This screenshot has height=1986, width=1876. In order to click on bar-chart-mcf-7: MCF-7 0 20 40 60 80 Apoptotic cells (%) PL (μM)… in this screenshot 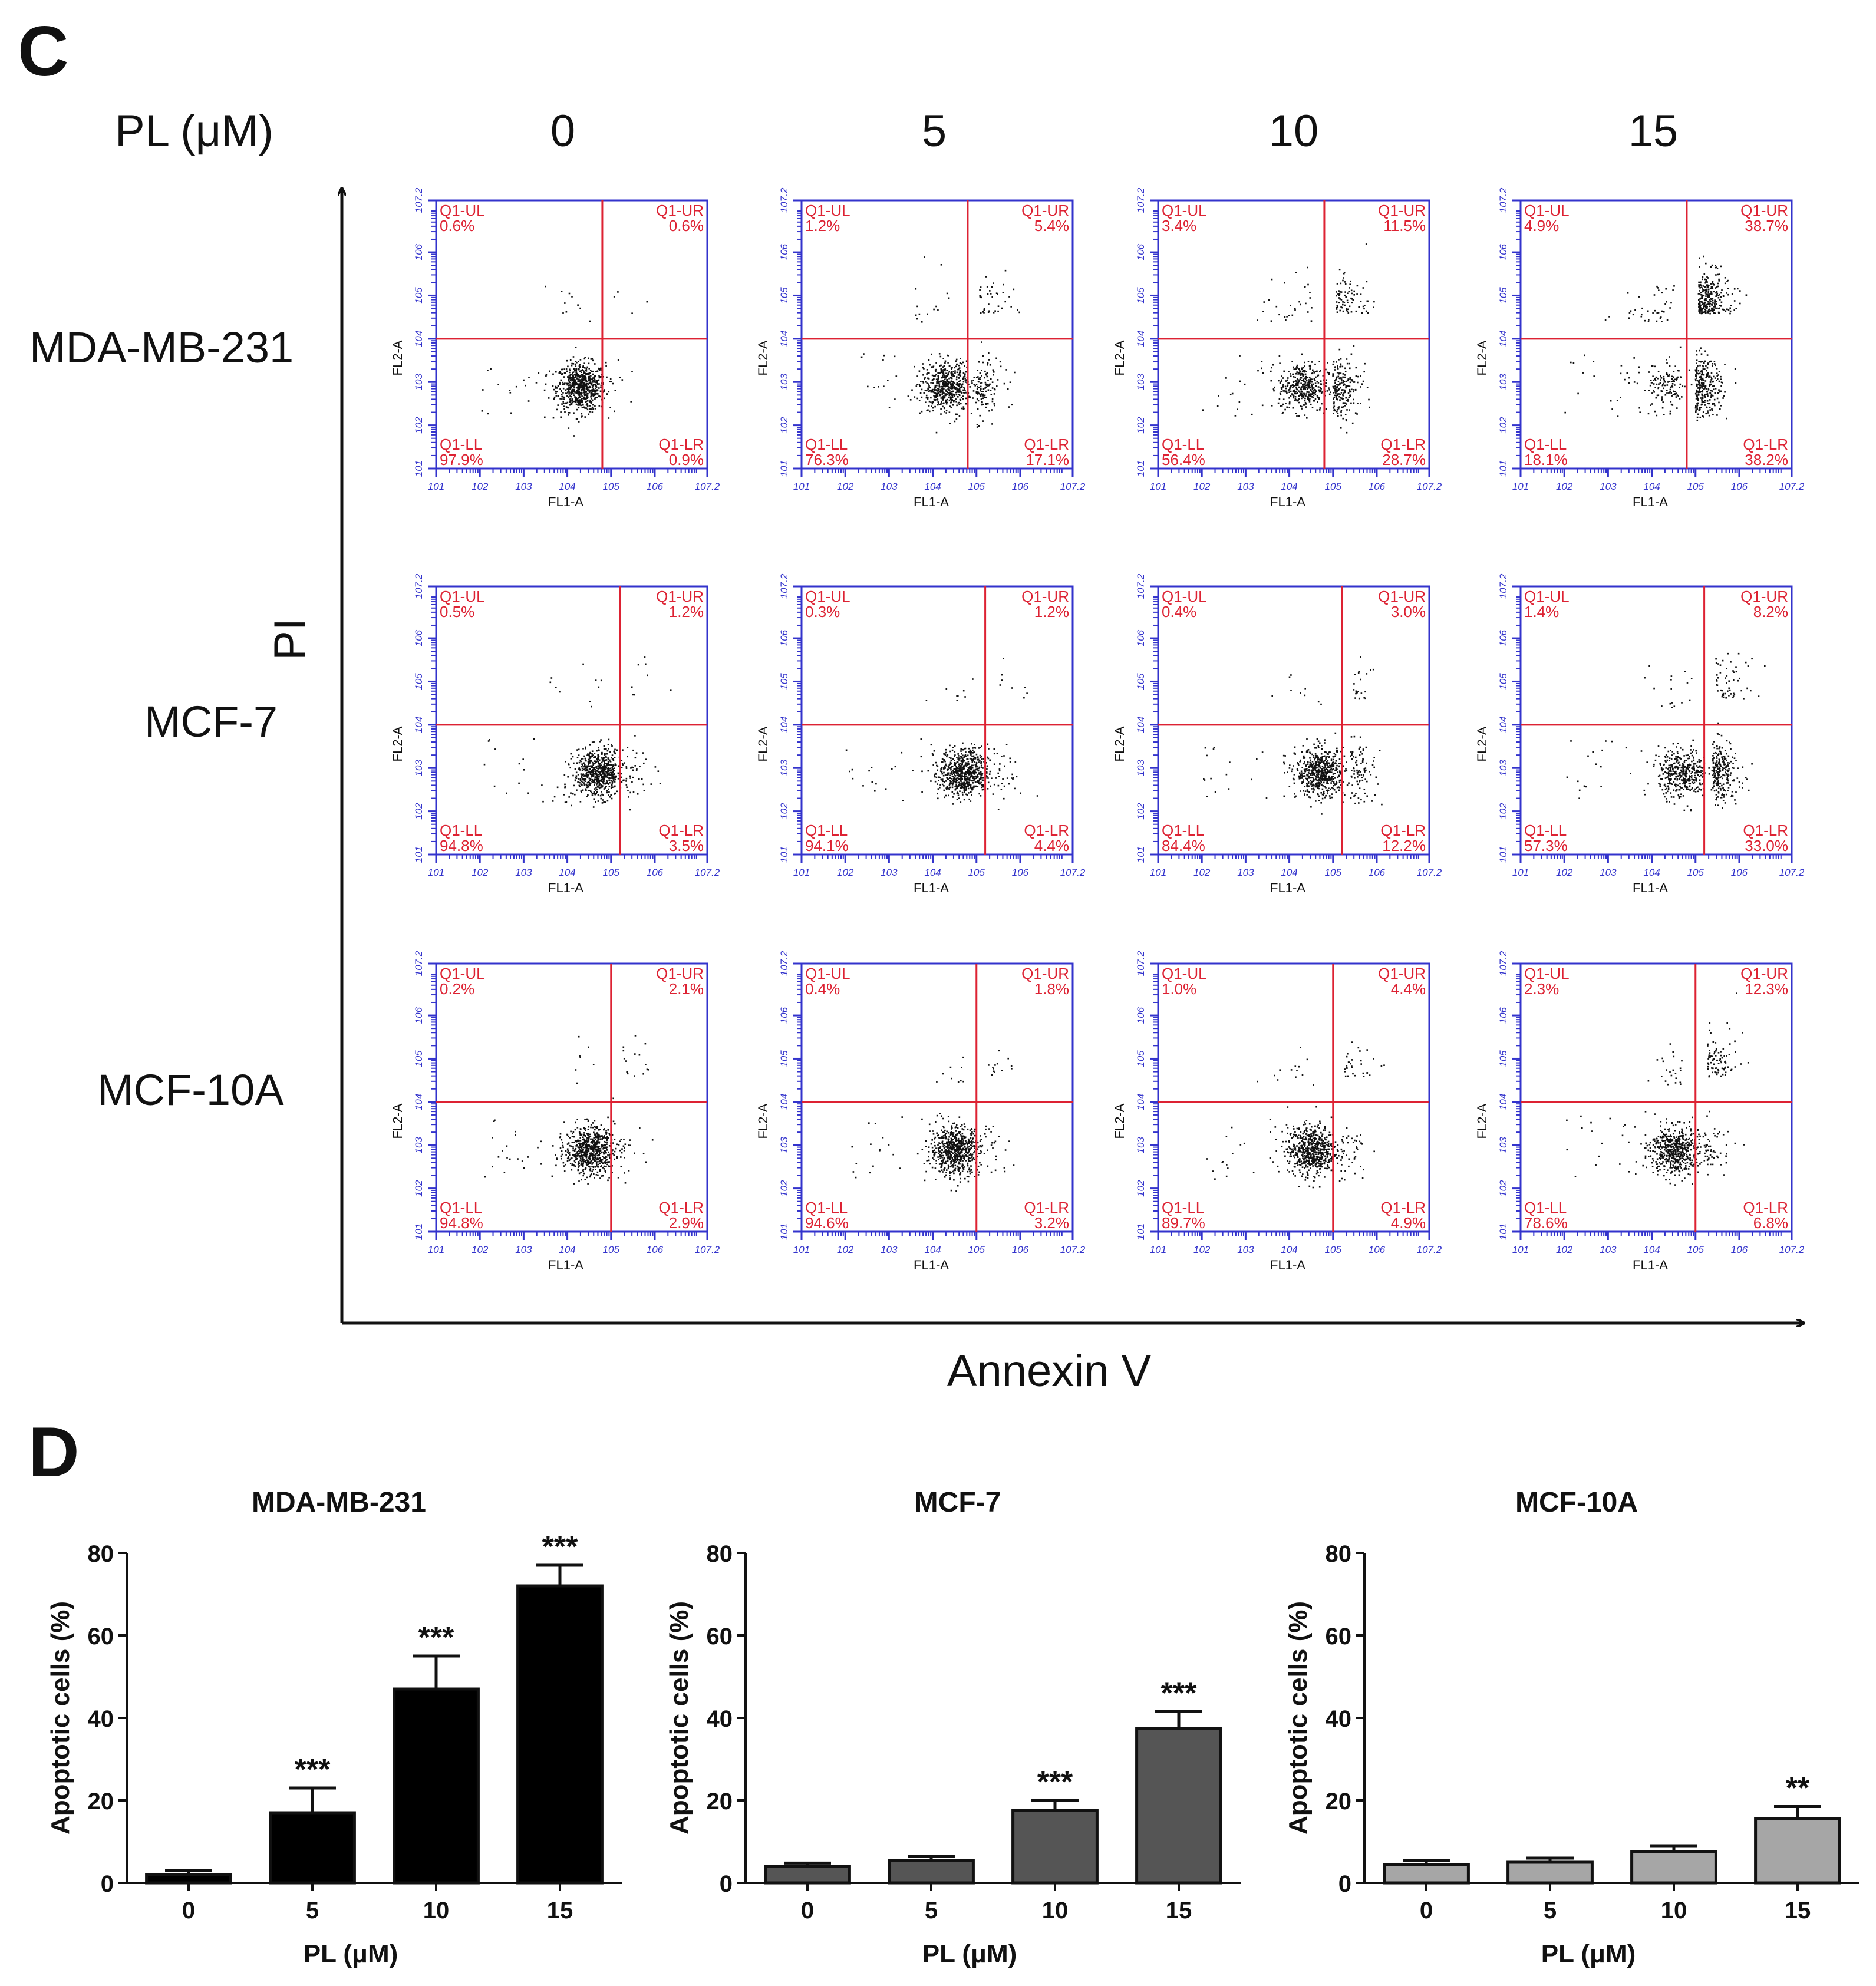, I will do `click(953, 1727)`.